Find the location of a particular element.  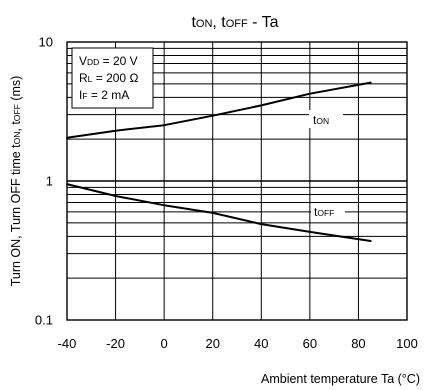

series-label-ton: tON is located at coordinates (326, 119).